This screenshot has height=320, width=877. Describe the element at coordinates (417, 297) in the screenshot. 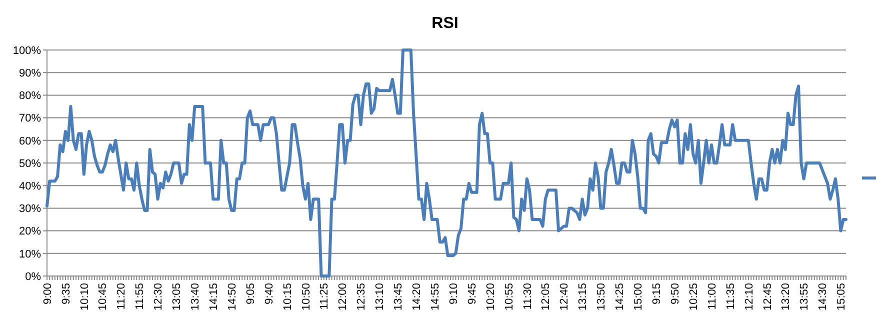

I see `x-tick-label: 14:20` at that location.